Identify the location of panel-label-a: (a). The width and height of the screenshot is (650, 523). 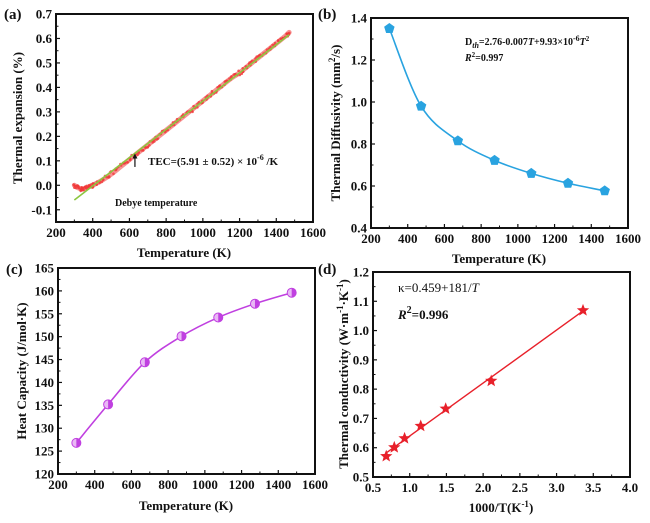
(13, 15).